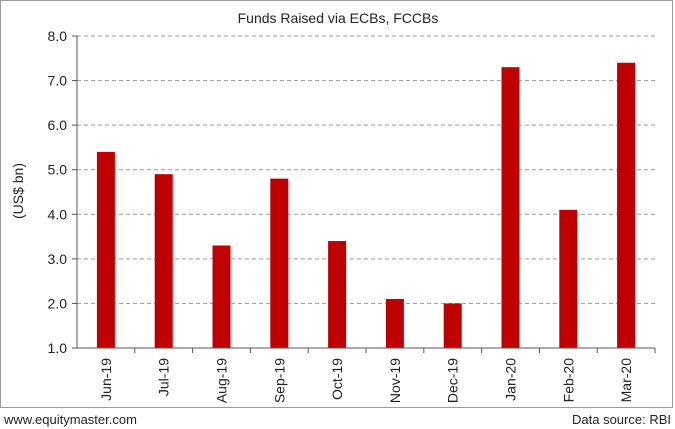 The width and height of the screenshot is (675, 429). What do you see at coordinates (279, 380) in the screenshot?
I see `x-tick-label: Sep-19` at bounding box center [279, 380].